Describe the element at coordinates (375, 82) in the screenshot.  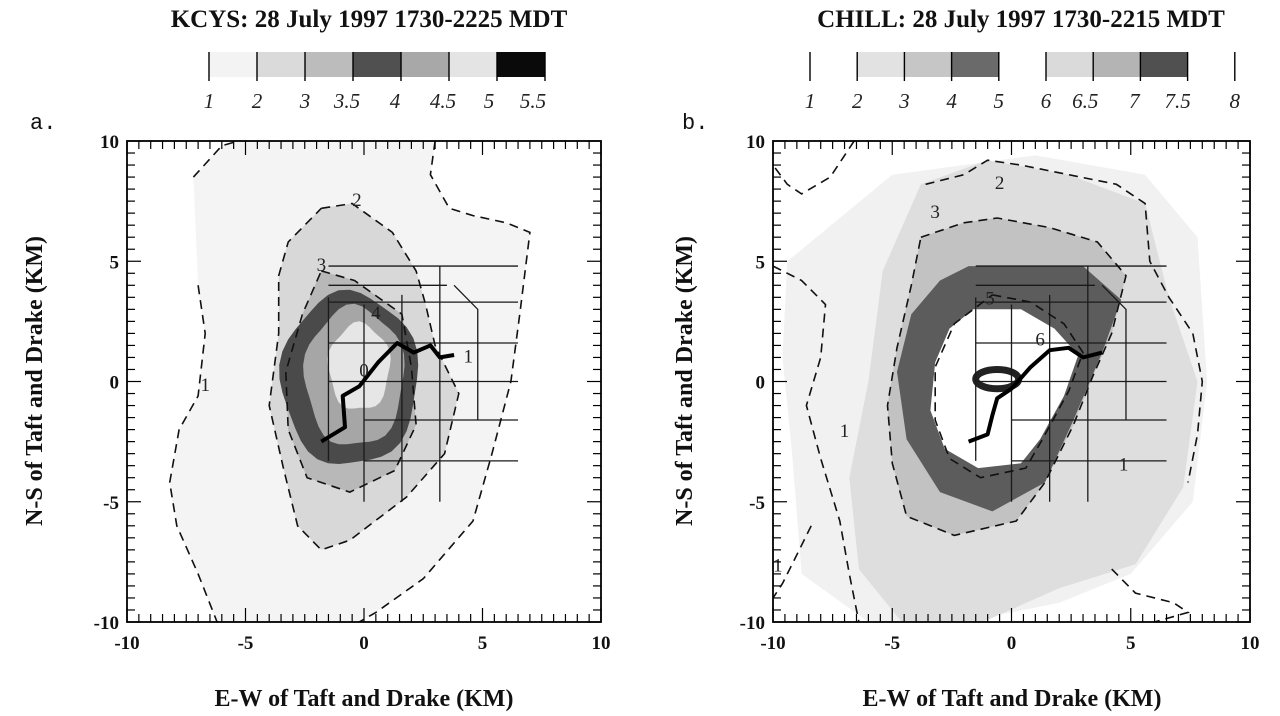
I see `panel-a-colorbar: 1 2 3 3.5 4 4.5 5 5.5` at that location.